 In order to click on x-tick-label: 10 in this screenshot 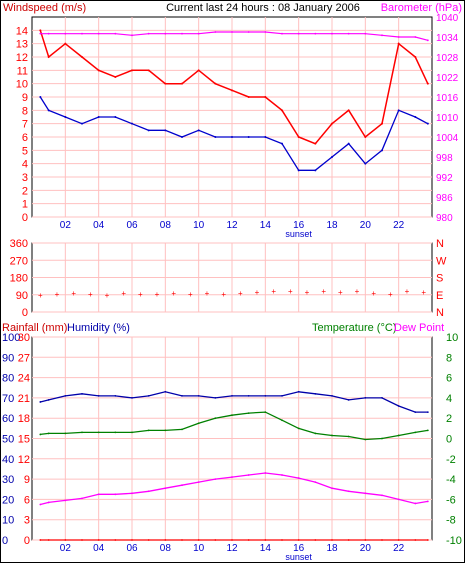, I will do `click(199, 225)`.